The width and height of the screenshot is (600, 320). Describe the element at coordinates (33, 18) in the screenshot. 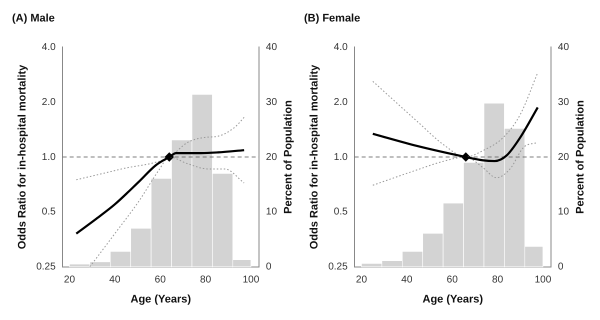

I see `chart-title: (A) Male` at that location.